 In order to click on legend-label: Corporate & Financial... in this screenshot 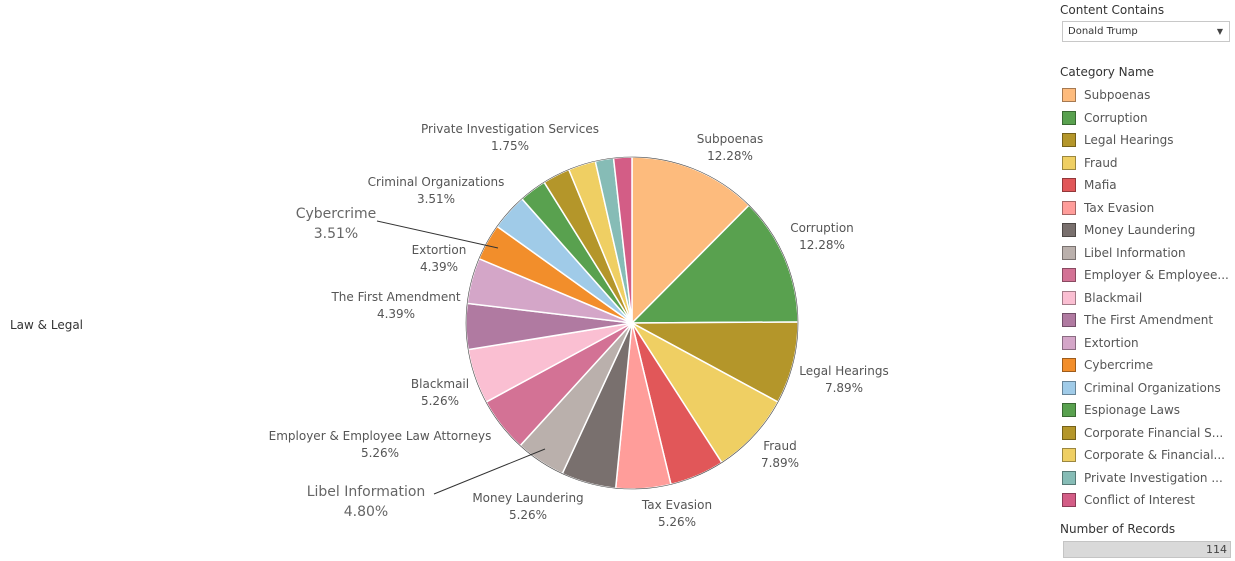, I will do `click(1154, 455)`.